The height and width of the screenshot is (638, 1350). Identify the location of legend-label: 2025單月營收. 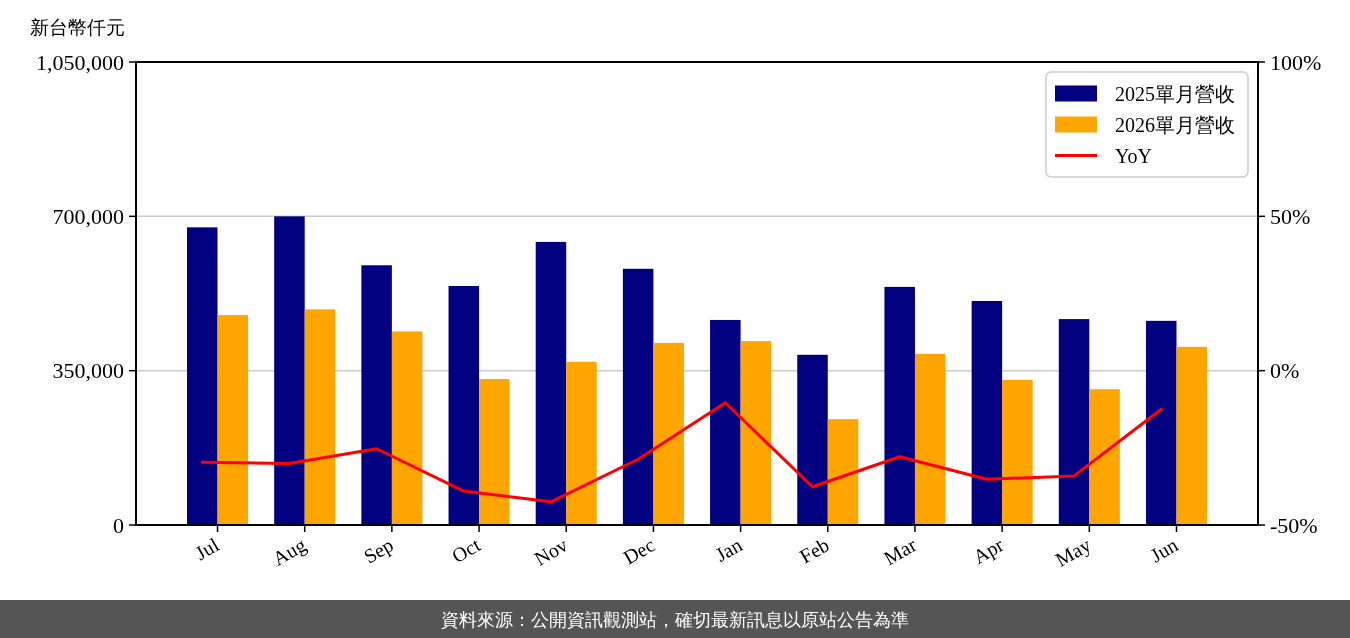
(1175, 93).